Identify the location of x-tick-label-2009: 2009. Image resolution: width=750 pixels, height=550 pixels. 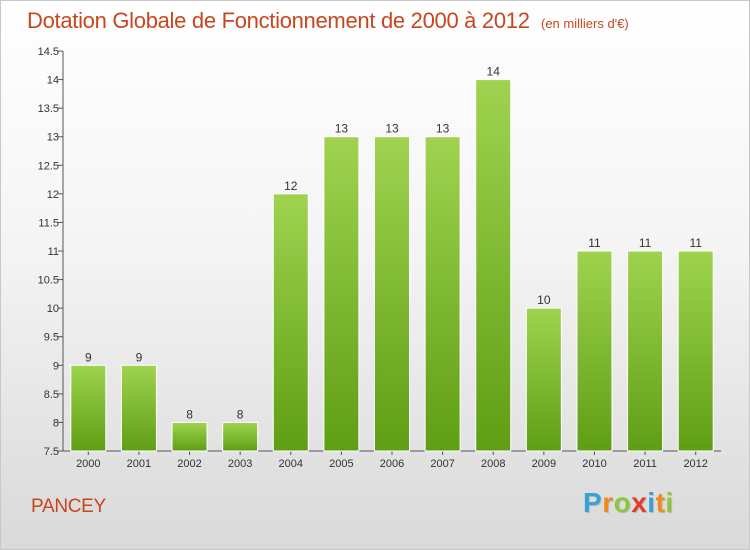
(544, 464).